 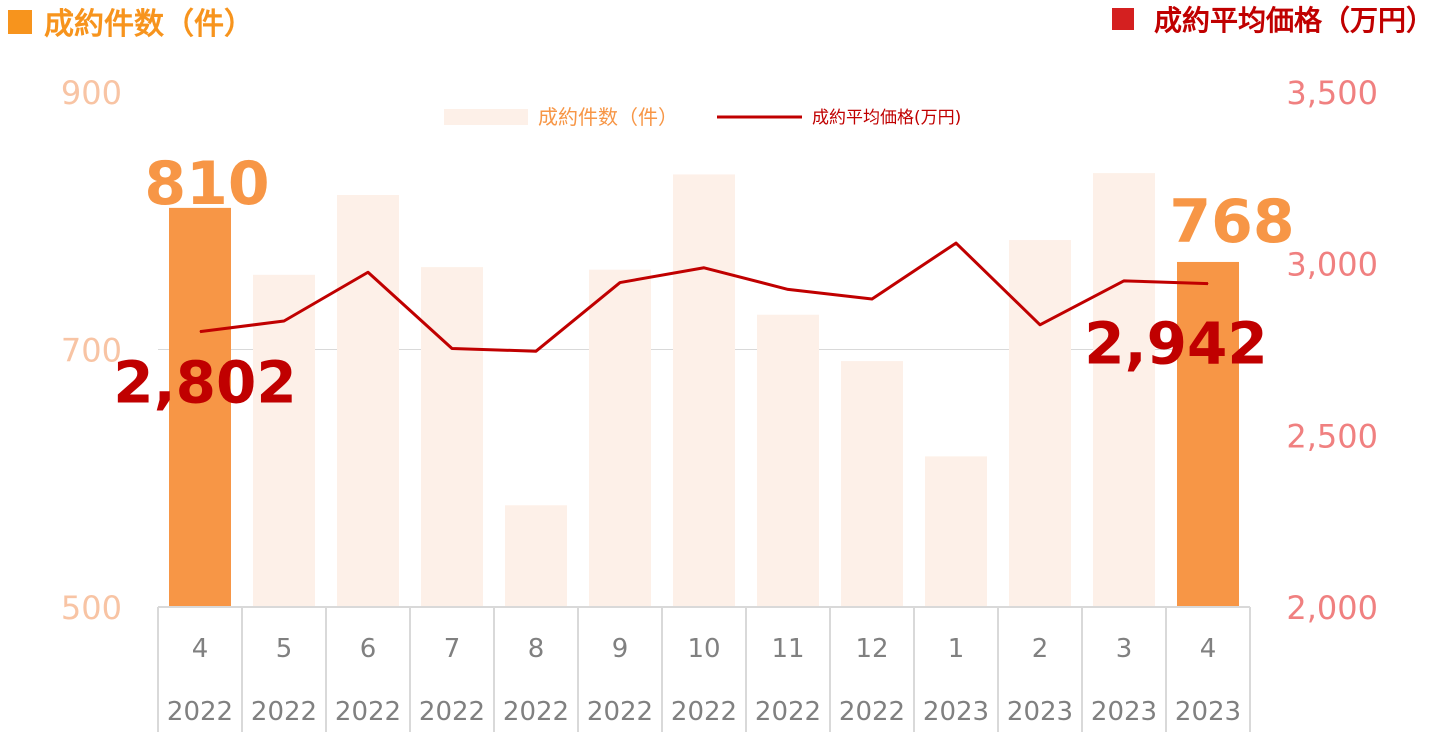 What do you see at coordinates (486, 117) in the screenshot?
I see `legend-bar-swatch` at bounding box center [486, 117].